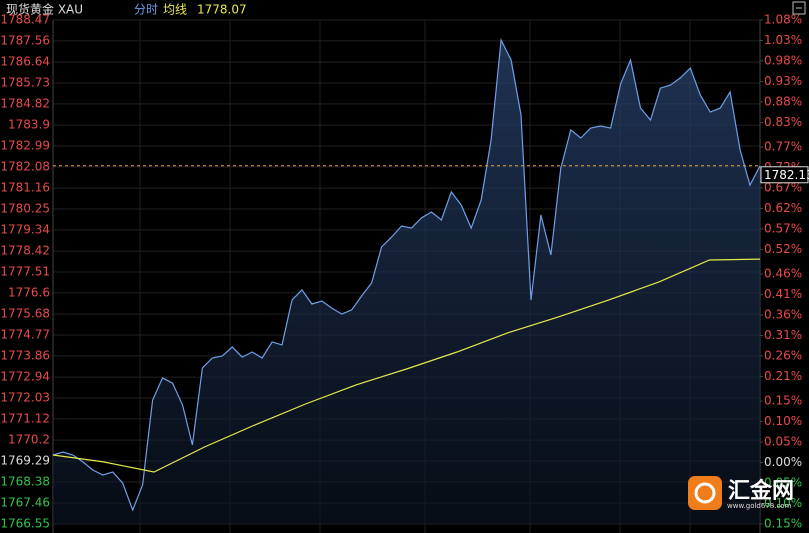 This screenshot has width=809, height=533. What do you see at coordinates (25, 20) in the screenshot?
I see `y-tick-label: 1788.47` at bounding box center [25, 20].